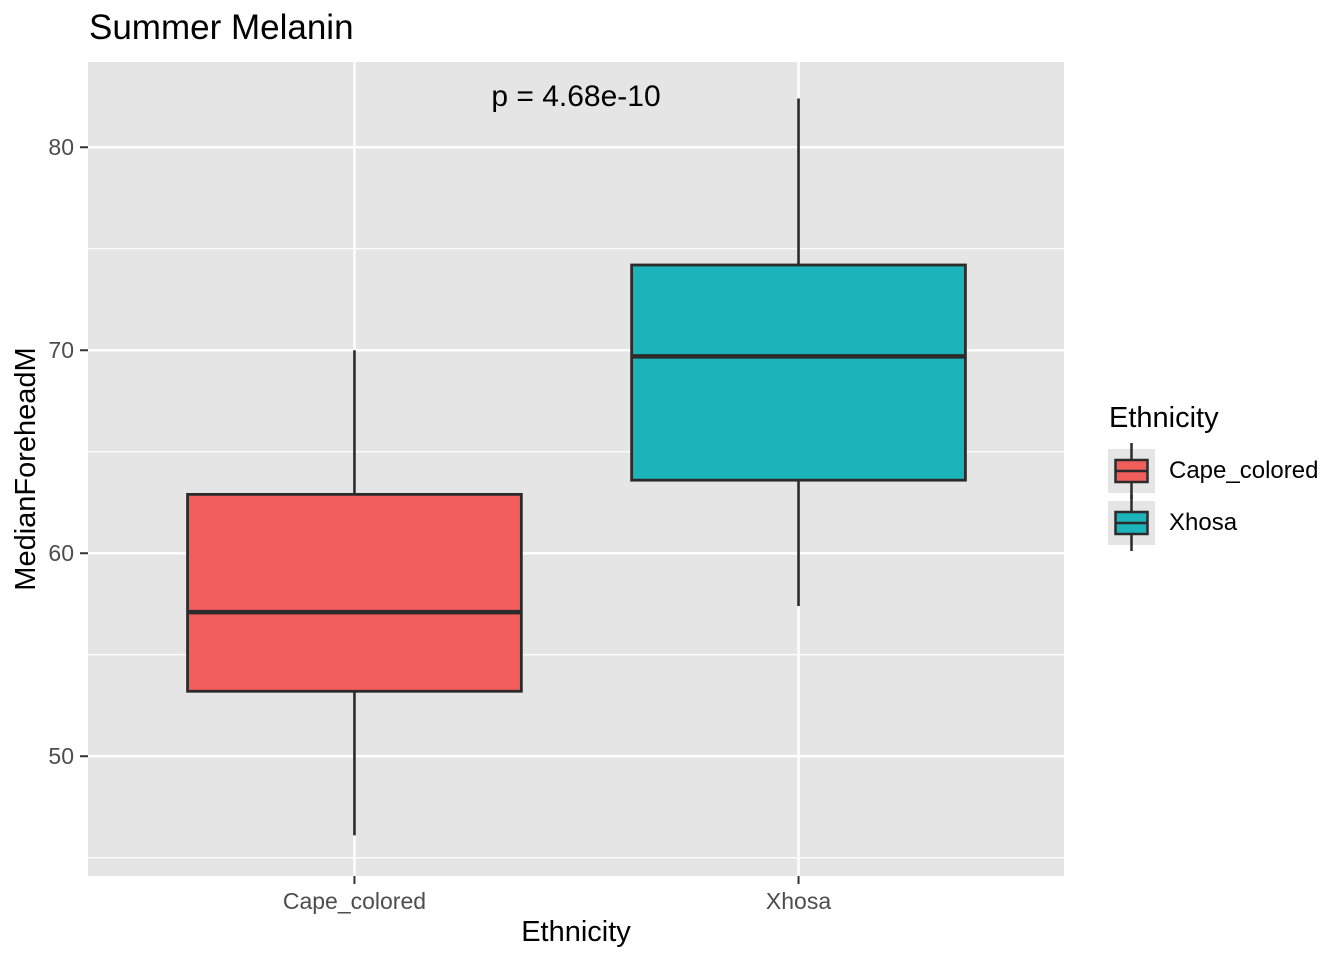 The width and height of the screenshot is (1344, 960). What do you see at coordinates (1244, 470) in the screenshot?
I see `legend-item-label: Cape_colored` at bounding box center [1244, 470].